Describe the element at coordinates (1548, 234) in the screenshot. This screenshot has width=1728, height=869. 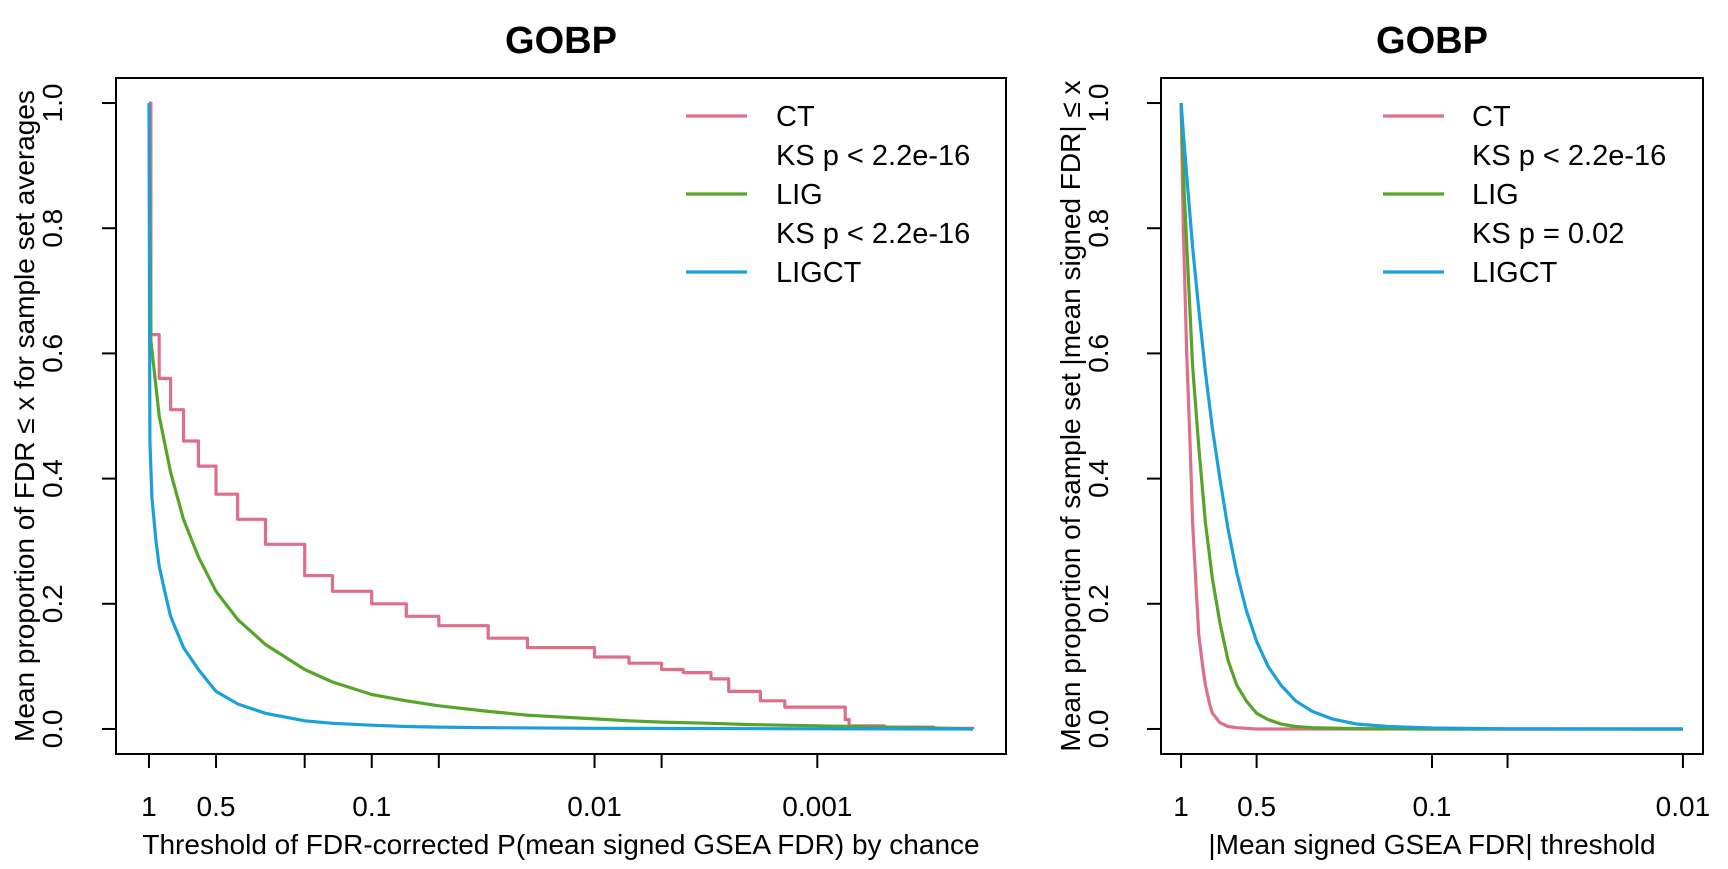
I see `legend-entry: KS p = 0.02` at that location.